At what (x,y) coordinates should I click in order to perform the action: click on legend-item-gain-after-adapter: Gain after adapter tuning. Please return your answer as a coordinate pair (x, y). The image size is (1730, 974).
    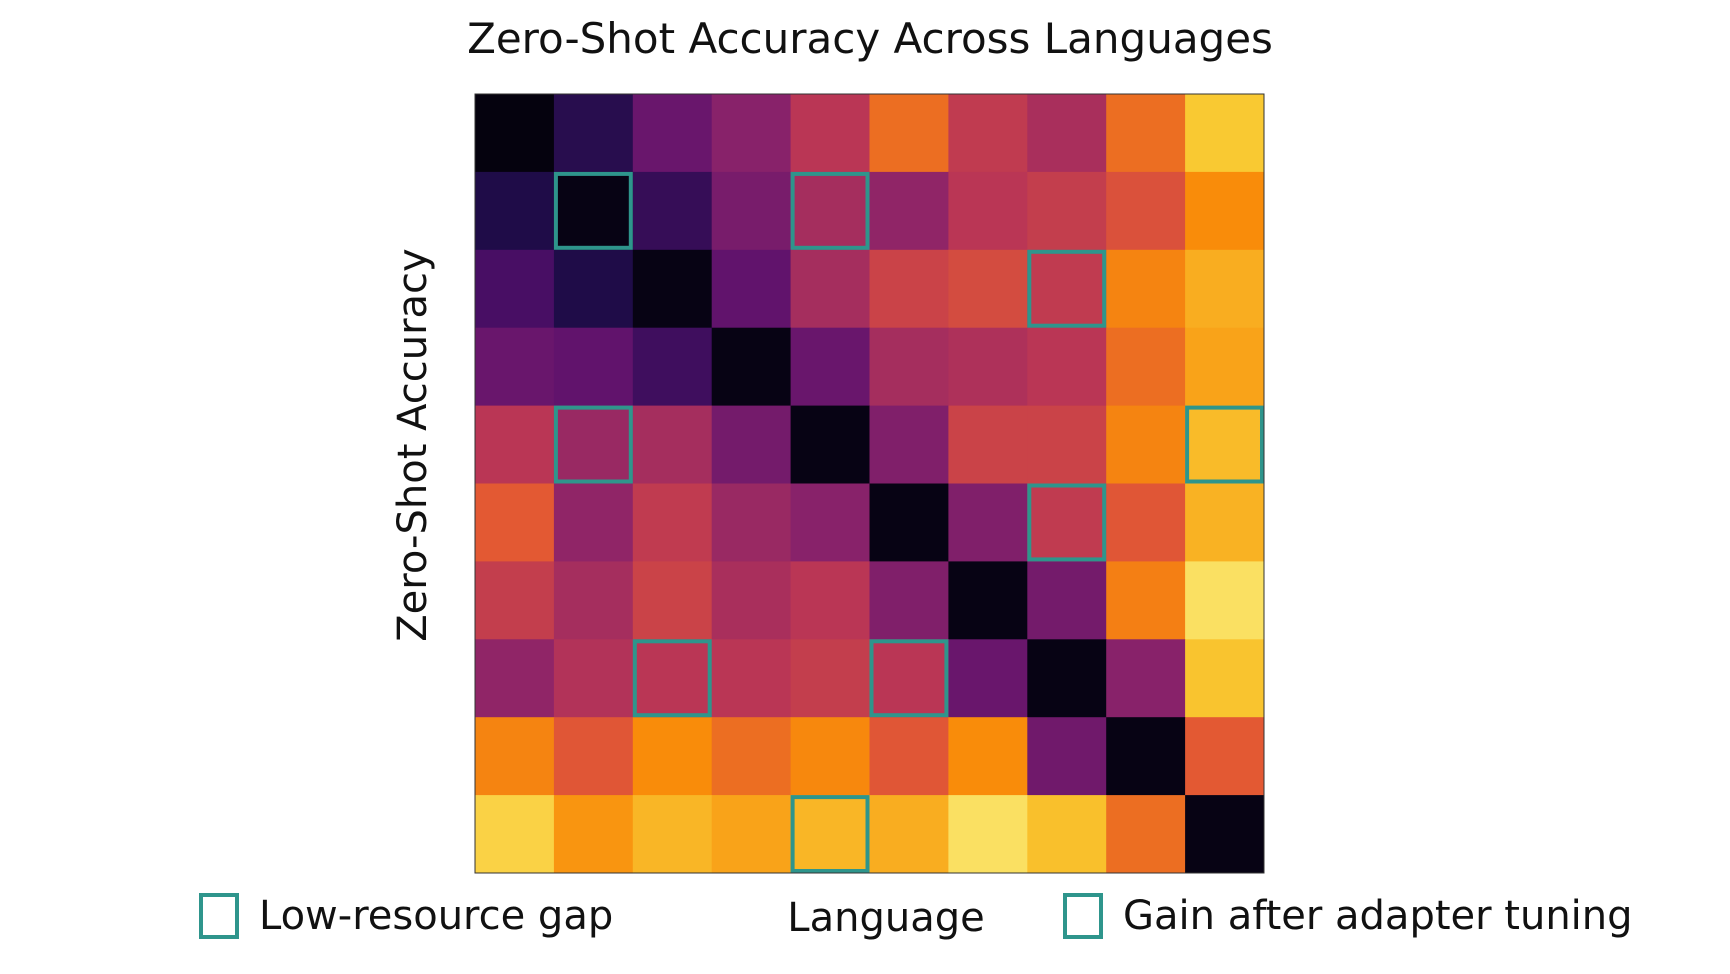
    Looking at the image, I should click on (1348, 916).